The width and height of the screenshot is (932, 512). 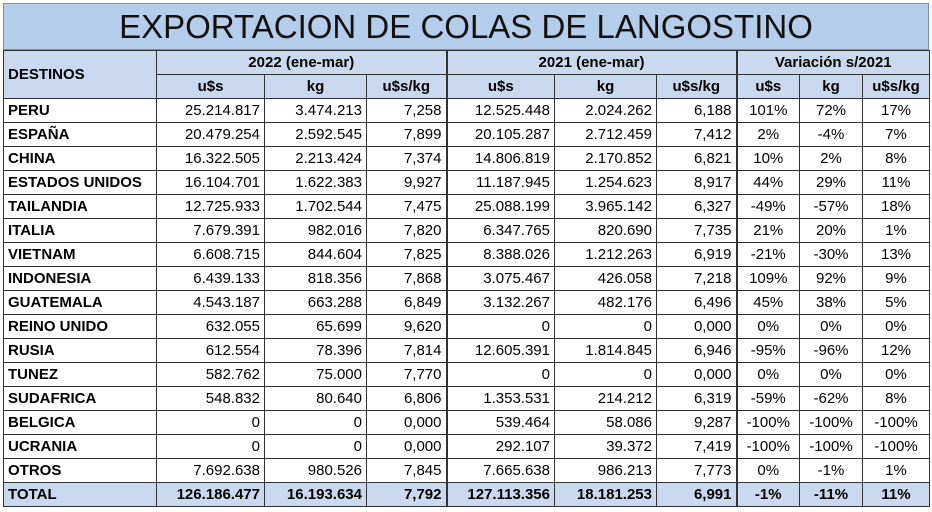 What do you see at coordinates (406, 326) in the screenshot?
I see `usd-kg-2022-cell: 9,620` at bounding box center [406, 326].